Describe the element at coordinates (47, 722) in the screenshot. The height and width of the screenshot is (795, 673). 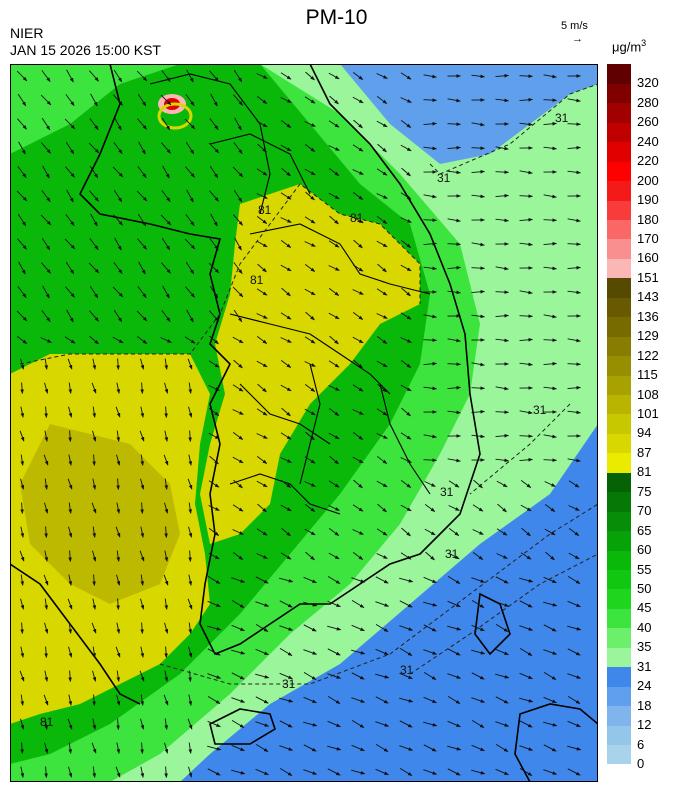
I see `contour-label: 81` at that location.